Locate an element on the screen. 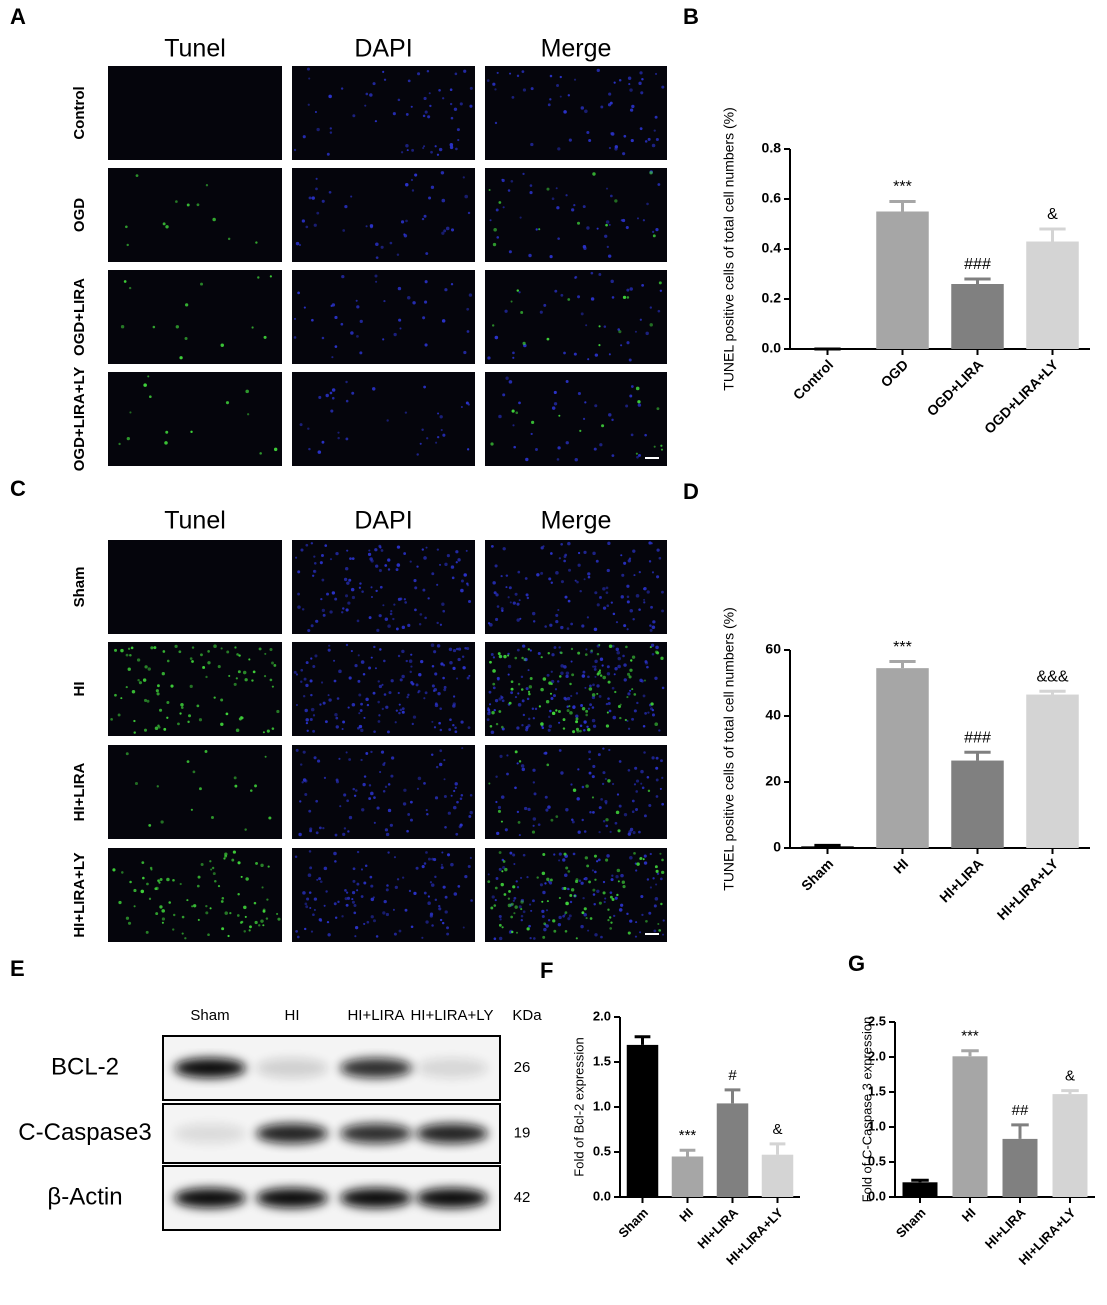 This screenshot has height=1305, width=1107. bar is located at coordinates (977, 804).